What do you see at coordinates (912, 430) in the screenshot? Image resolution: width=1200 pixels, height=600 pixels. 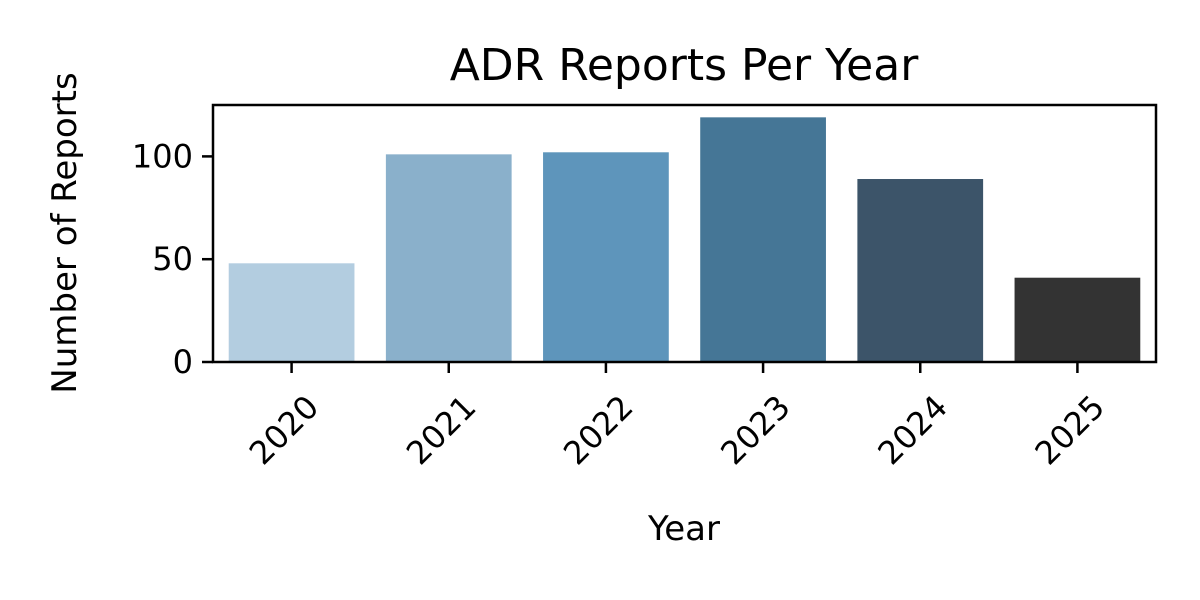 I see `x-tick-label-2024: 2024` at bounding box center [912, 430].